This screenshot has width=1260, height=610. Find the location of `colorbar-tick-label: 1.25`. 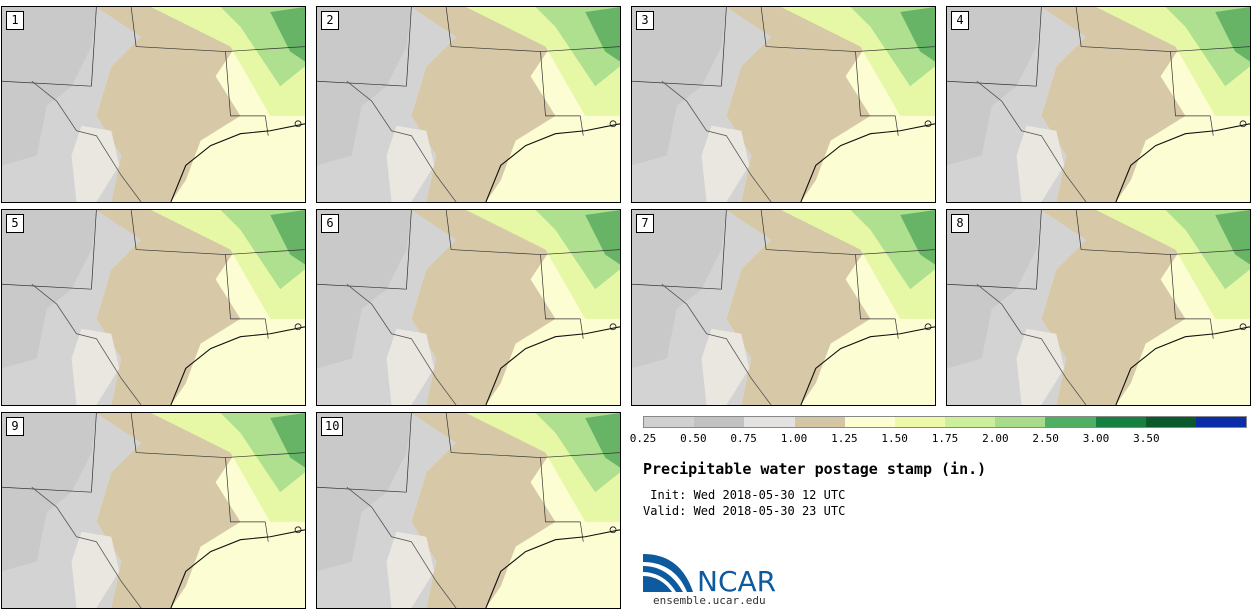

colorbar-tick-label: 1.25 is located at coordinates (844, 438).